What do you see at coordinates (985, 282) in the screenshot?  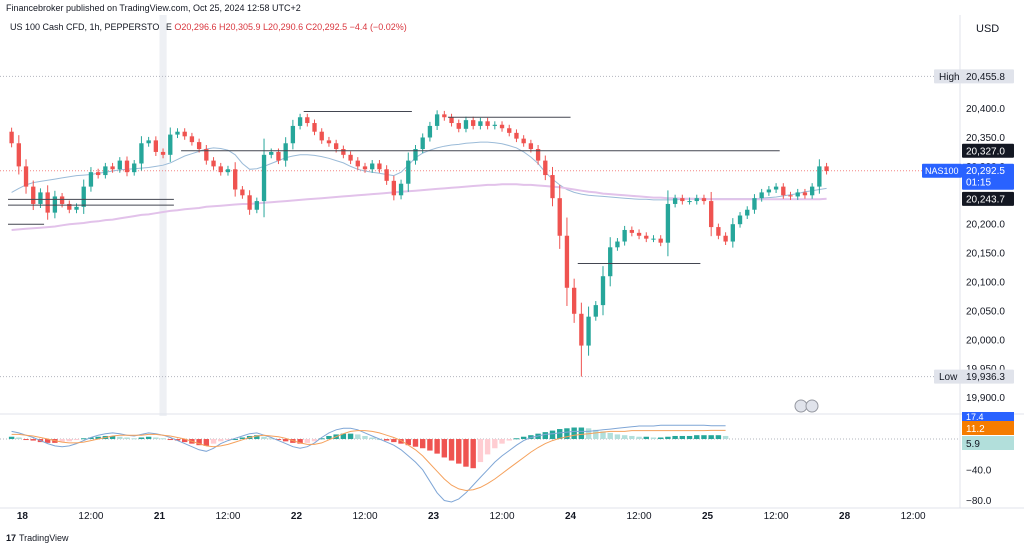 I see `price-axis-label: 20,100.0` at bounding box center [985, 282].